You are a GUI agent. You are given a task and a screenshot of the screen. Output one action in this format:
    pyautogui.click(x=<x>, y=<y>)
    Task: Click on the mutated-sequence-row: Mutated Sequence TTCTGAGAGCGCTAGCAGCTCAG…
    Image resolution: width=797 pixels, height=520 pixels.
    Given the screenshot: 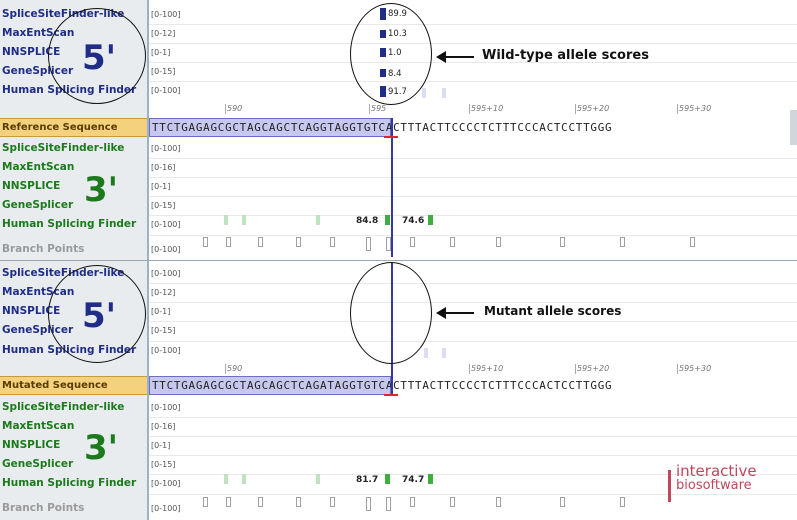 What is the action you would take?
    pyautogui.click(x=398, y=385)
    